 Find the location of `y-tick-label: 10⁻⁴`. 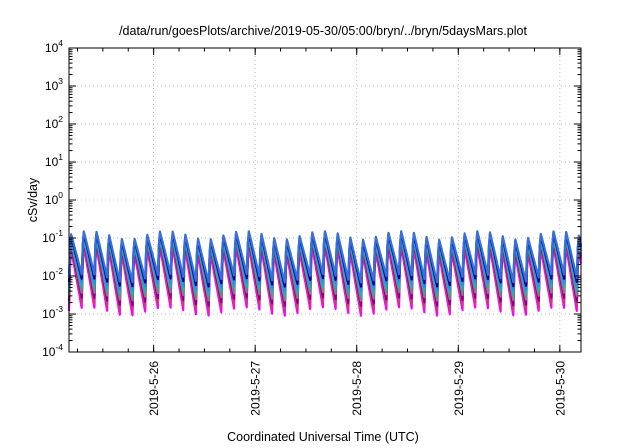

y-tick-label: 10⁻⁴ is located at coordinates (52, 350).